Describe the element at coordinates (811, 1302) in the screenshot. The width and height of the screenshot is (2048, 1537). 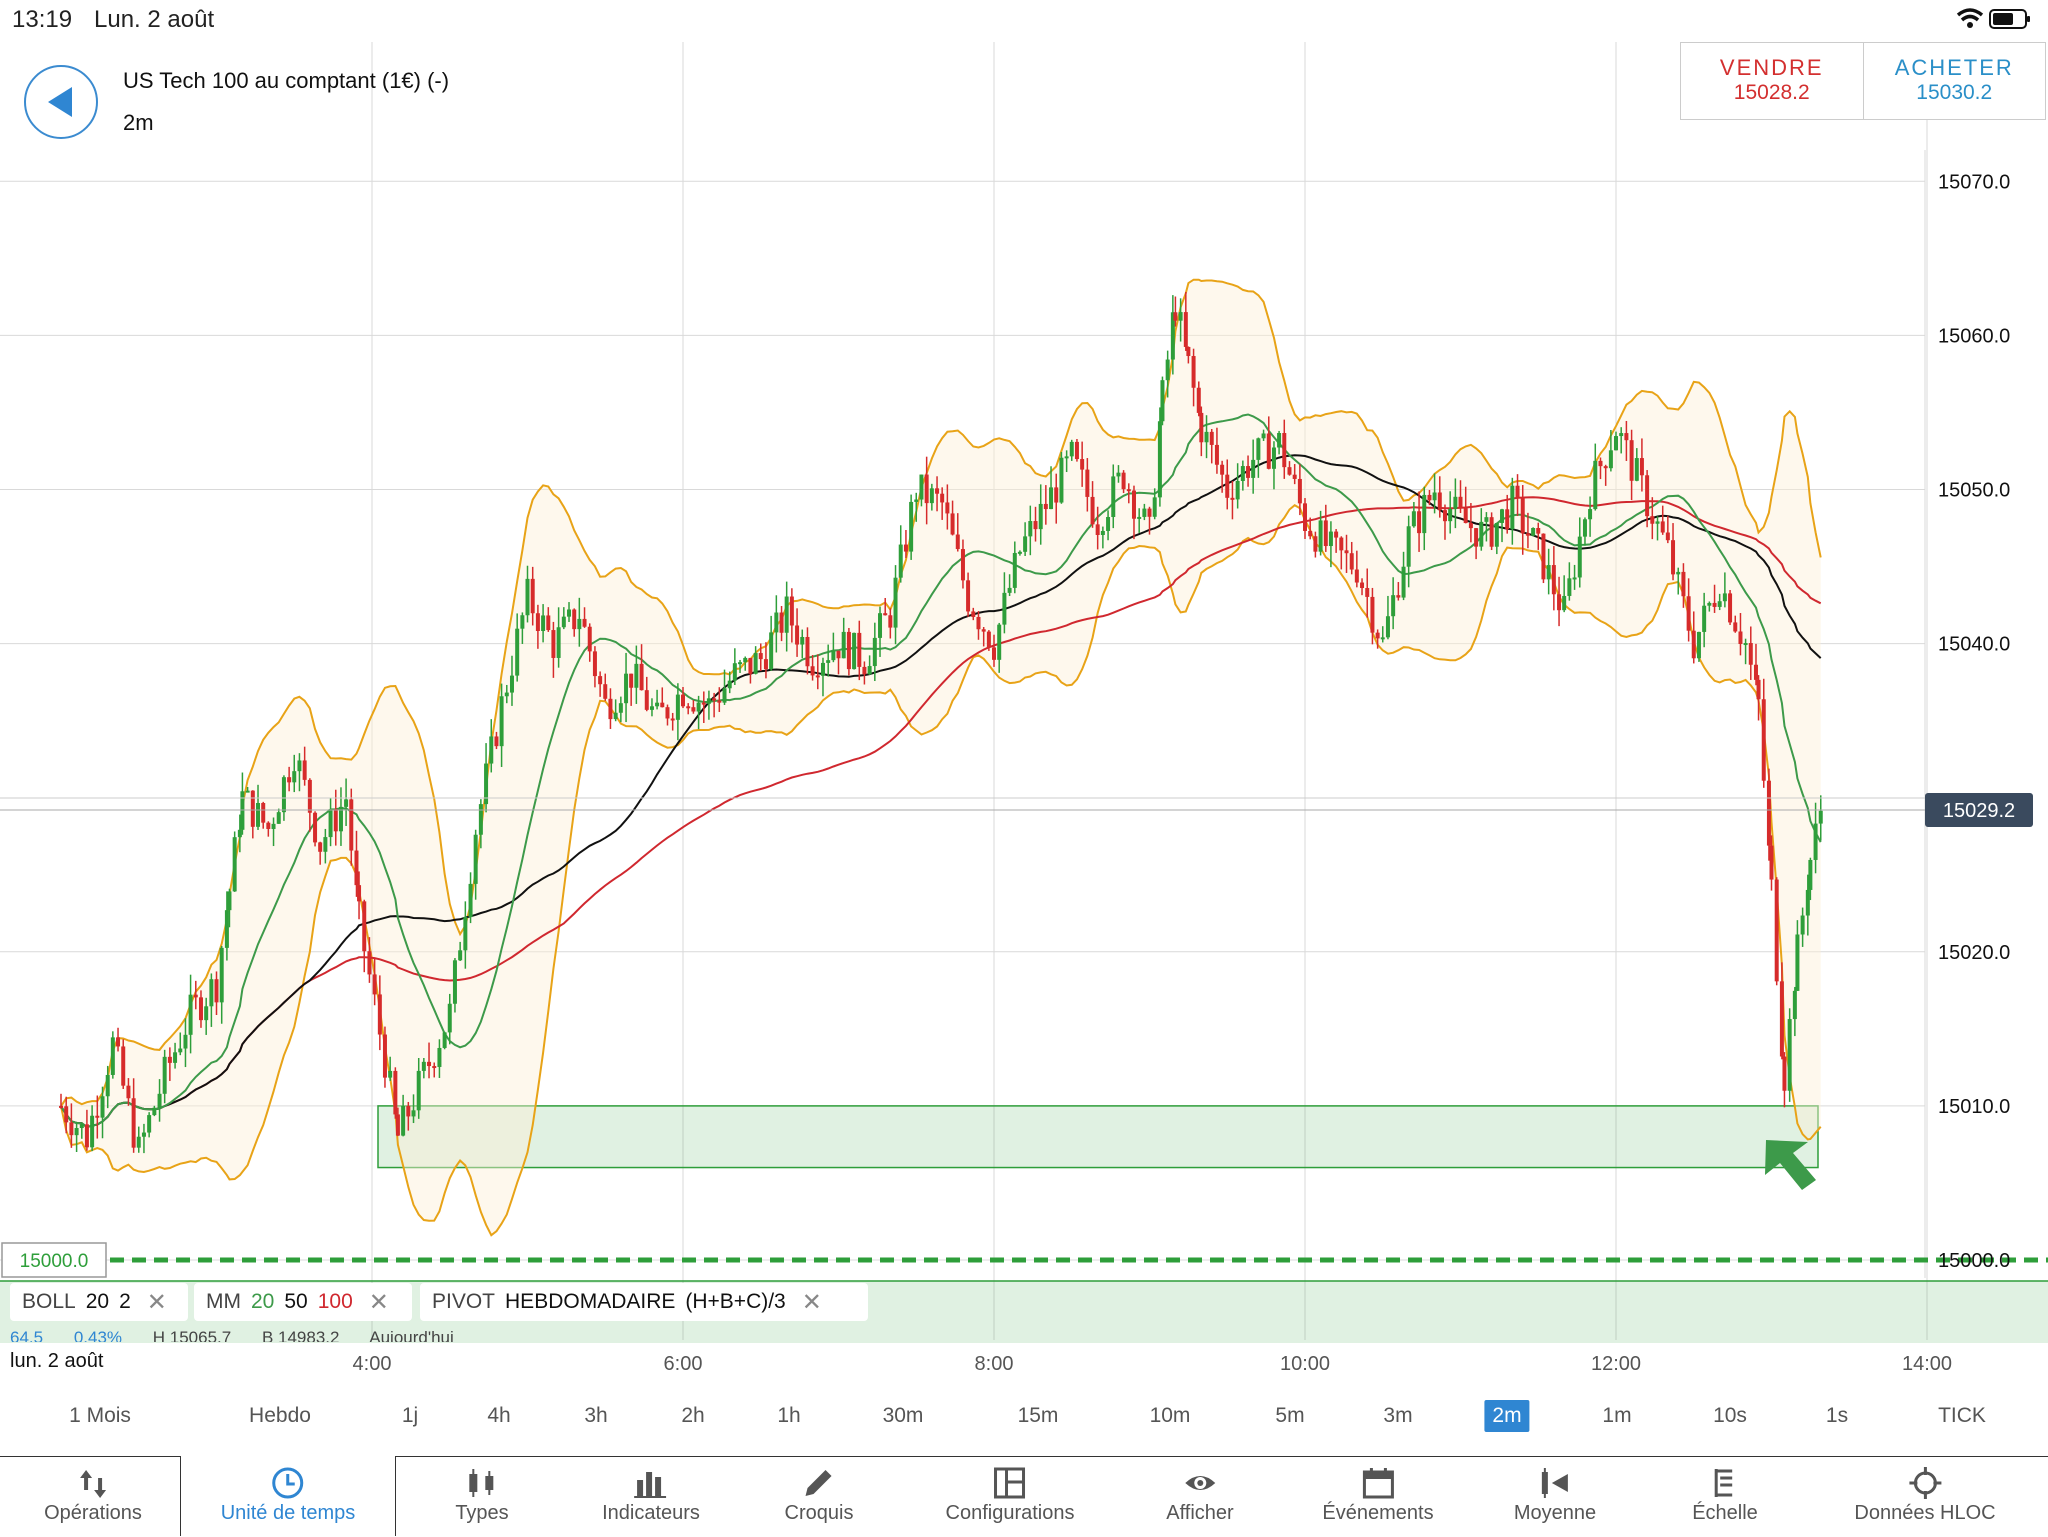
I see `remove-pivot-icon: ✕` at that location.